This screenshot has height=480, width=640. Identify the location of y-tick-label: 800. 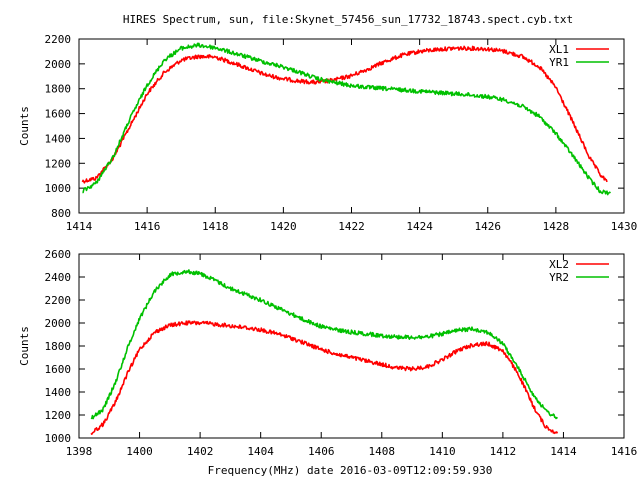
(61, 213).